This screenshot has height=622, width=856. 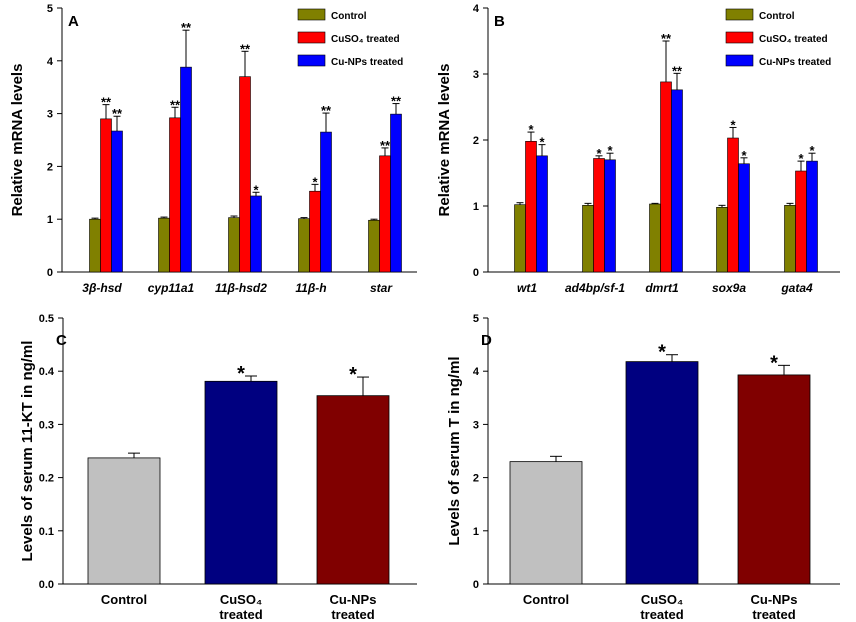 What do you see at coordinates (46, 479) in the screenshot?
I see `y-tick-label: 0.2` at bounding box center [46, 479].